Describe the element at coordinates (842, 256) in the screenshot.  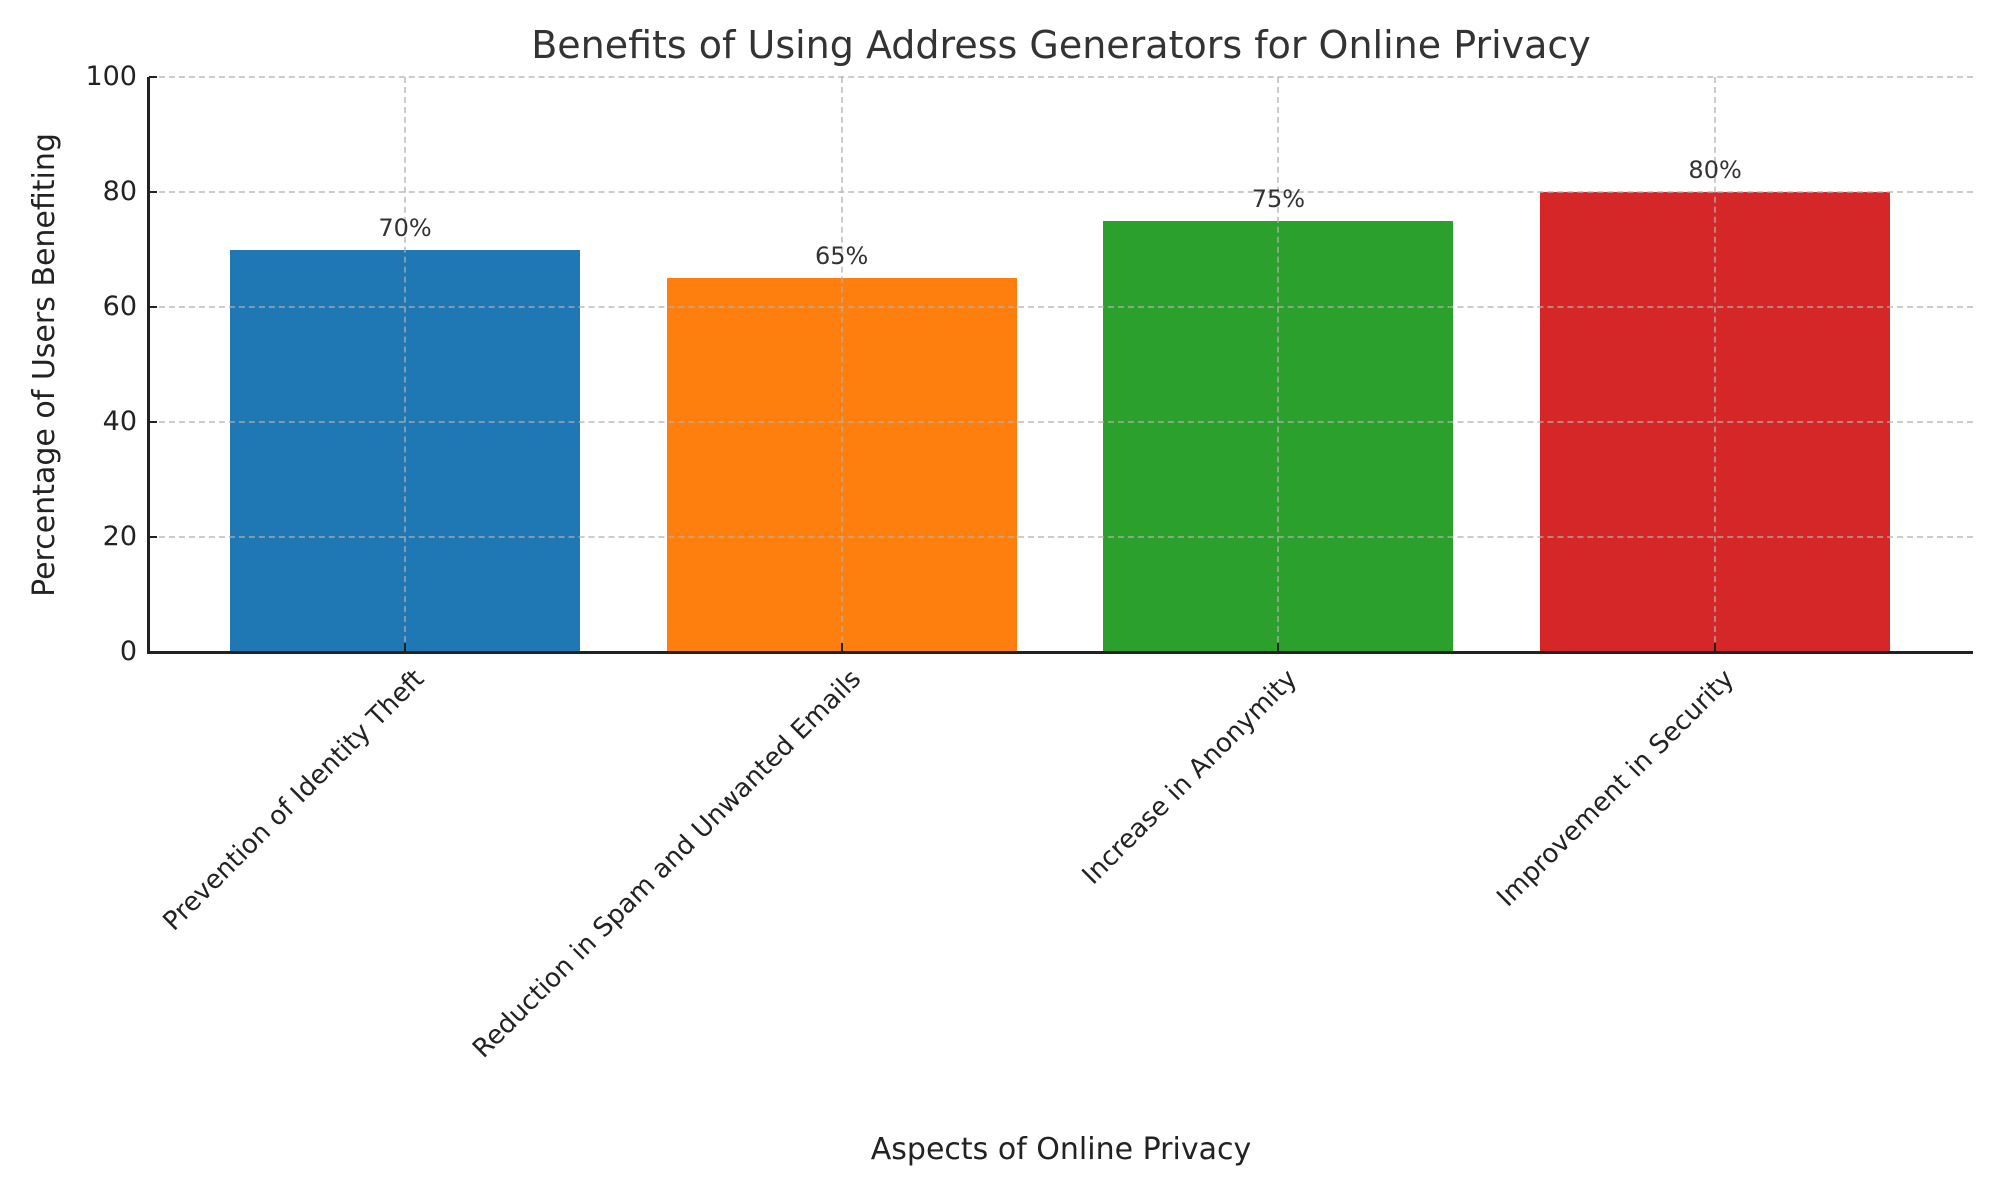
I see `bar-value-label: 65%` at that location.